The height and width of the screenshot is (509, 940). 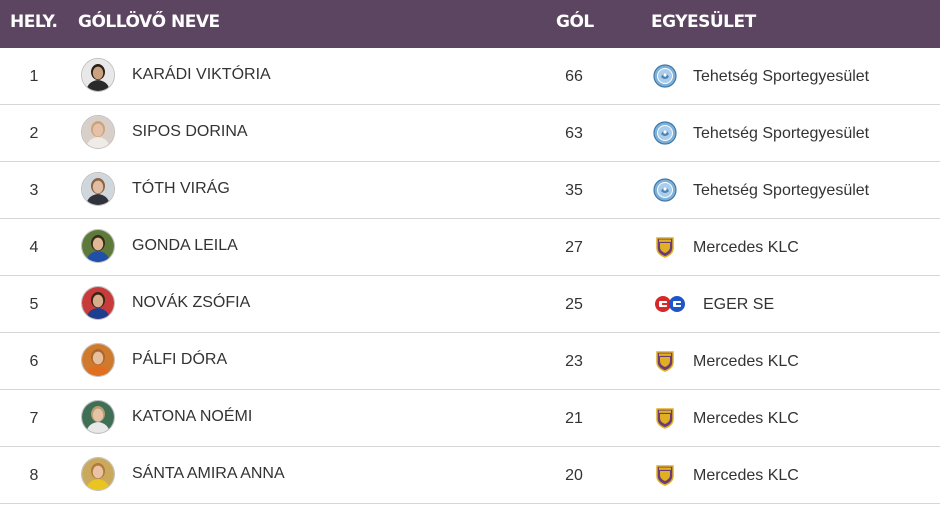 I want to click on rank-cell: 1, so click(x=34, y=76).